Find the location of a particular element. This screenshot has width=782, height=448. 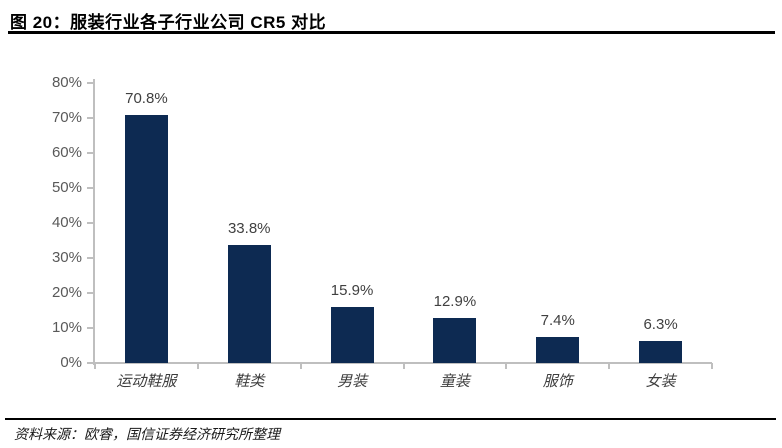

y-axis-tick-label: 50% is located at coordinates (66, 187).